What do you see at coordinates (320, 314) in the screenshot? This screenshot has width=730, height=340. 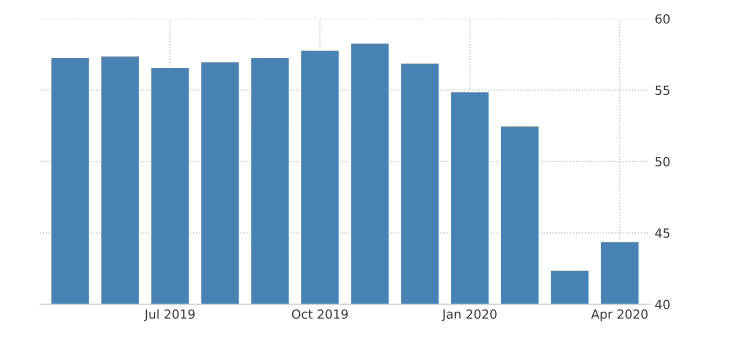 I see `x-tick-label: Oct 2019` at bounding box center [320, 314].